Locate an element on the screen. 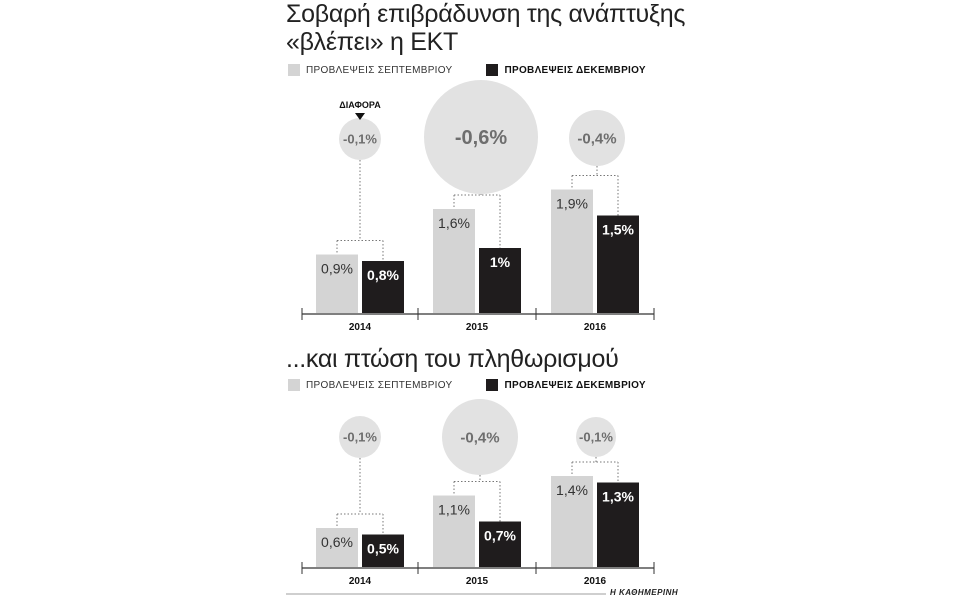 Image resolution: width=958 pixels, height=598 pixels. value-label-december: 0,5% is located at coordinates (383, 549).